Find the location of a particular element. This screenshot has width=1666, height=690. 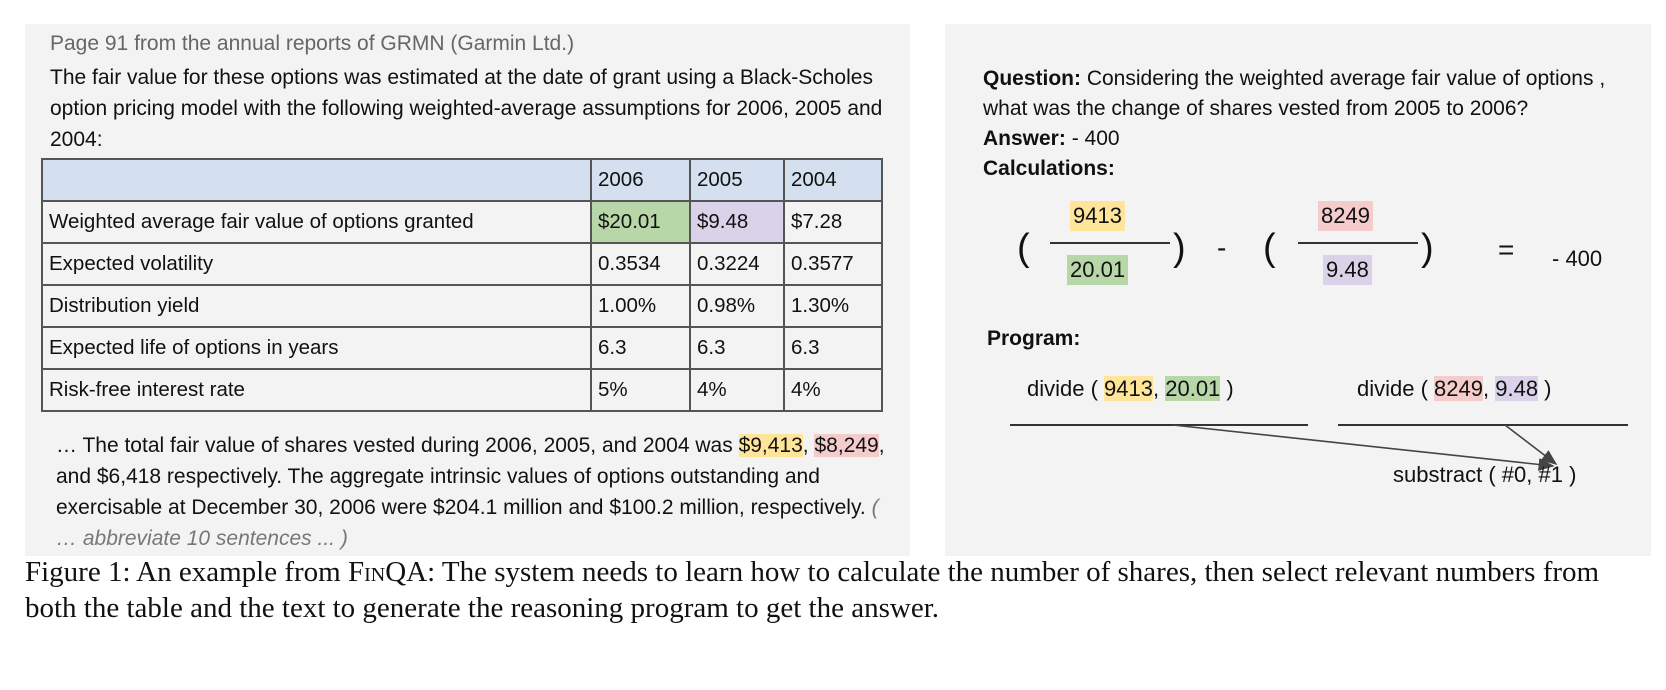

denominator-9-48: 9.48 is located at coordinates (1347, 270).